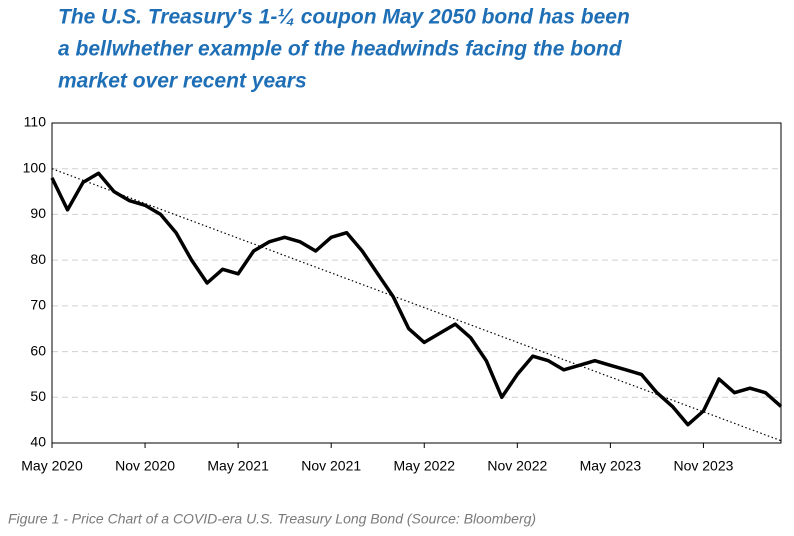 The image size is (794, 536). Describe the element at coordinates (517, 466) in the screenshot. I see `x-tick-label: Nov 2022` at that location.